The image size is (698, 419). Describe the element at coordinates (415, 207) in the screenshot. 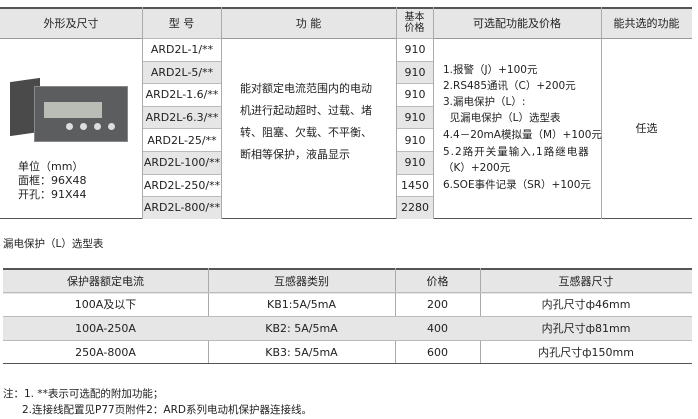

I see `price-cell: 2280` at that location.